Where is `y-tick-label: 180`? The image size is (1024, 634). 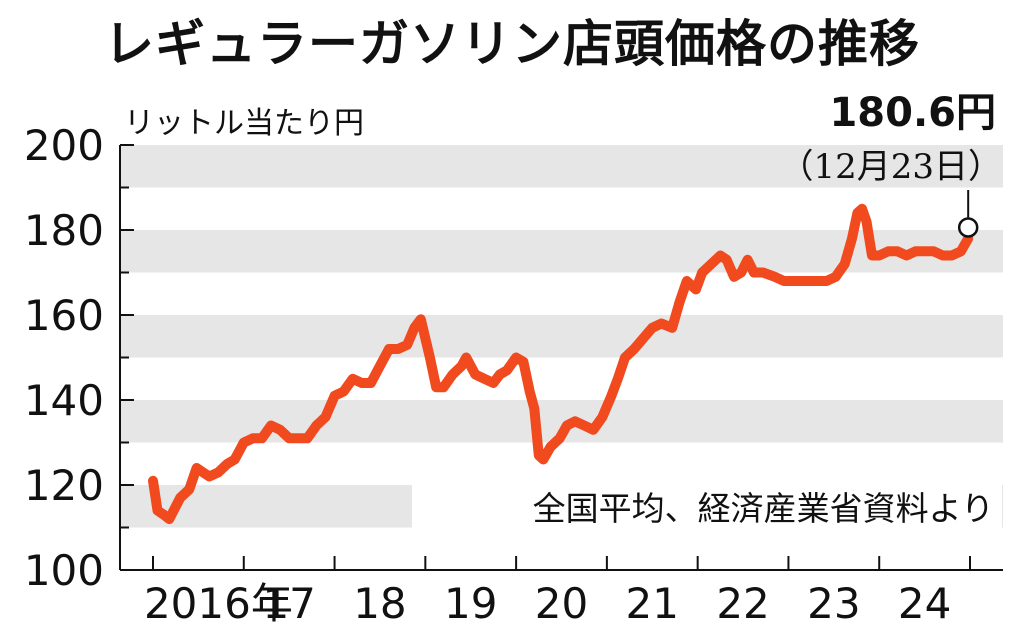 y-tick-label: 180 is located at coordinates (64, 230).